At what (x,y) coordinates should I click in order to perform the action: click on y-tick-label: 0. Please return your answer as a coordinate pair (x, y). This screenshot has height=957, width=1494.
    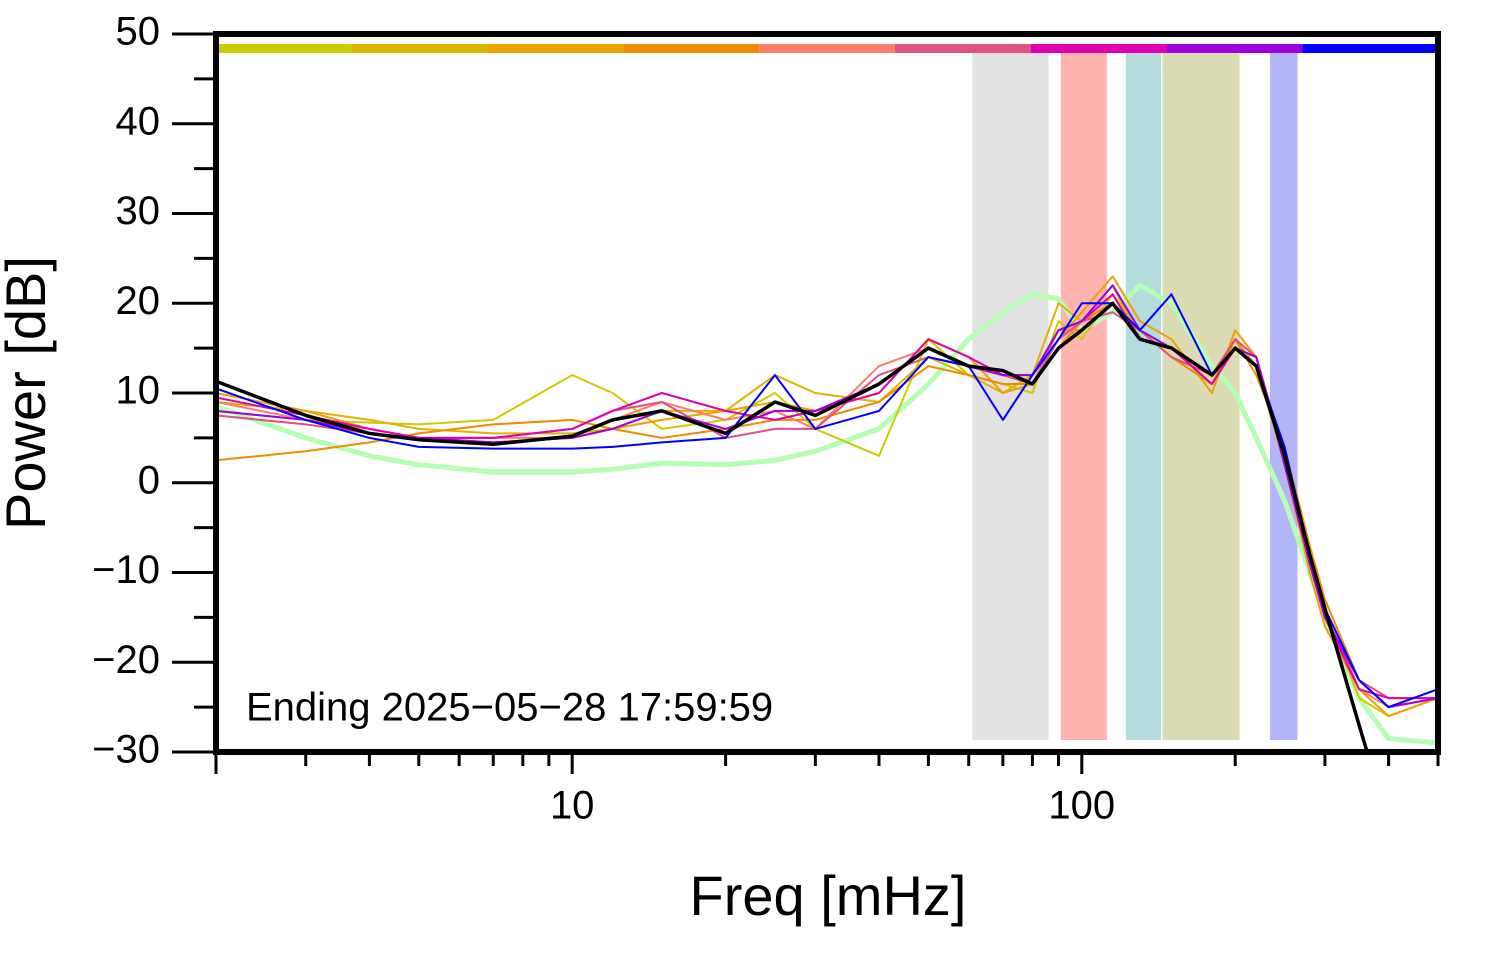
    Looking at the image, I should click on (149, 480).